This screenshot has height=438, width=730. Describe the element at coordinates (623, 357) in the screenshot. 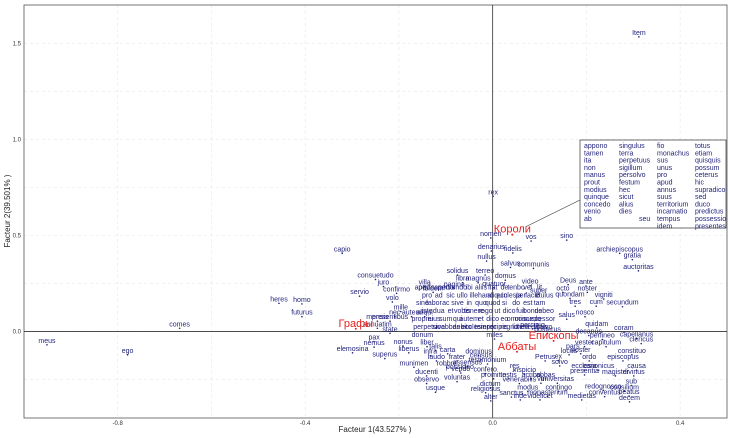

I see `point-label: episcopus` at that location.